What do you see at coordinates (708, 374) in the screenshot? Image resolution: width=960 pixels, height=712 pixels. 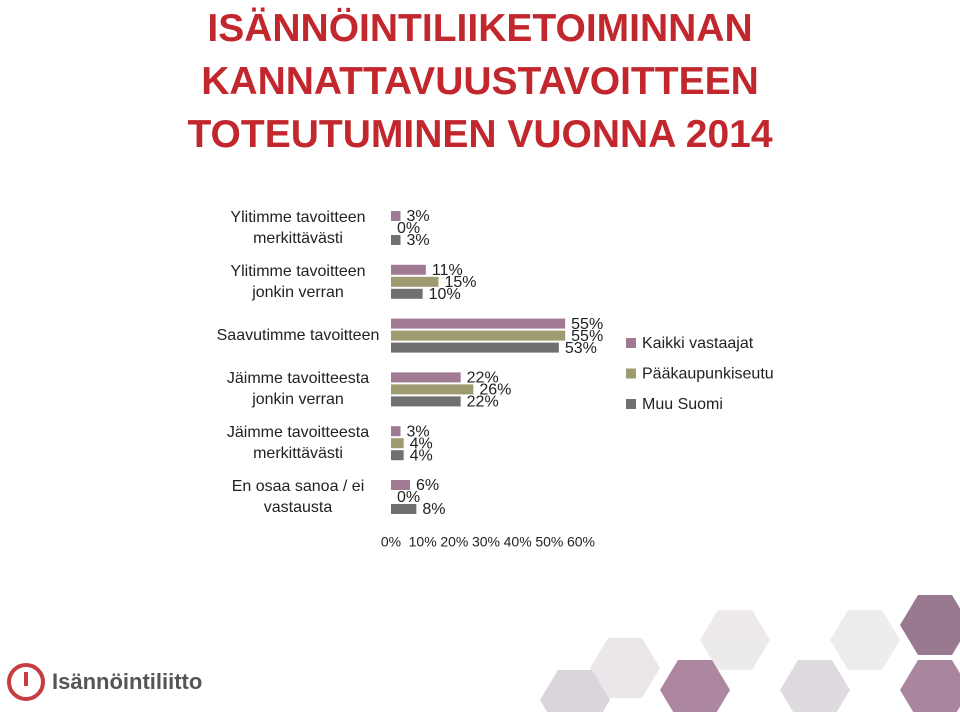 I see `legend-label: Pääkaupunkiseutu` at bounding box center [708, 374].